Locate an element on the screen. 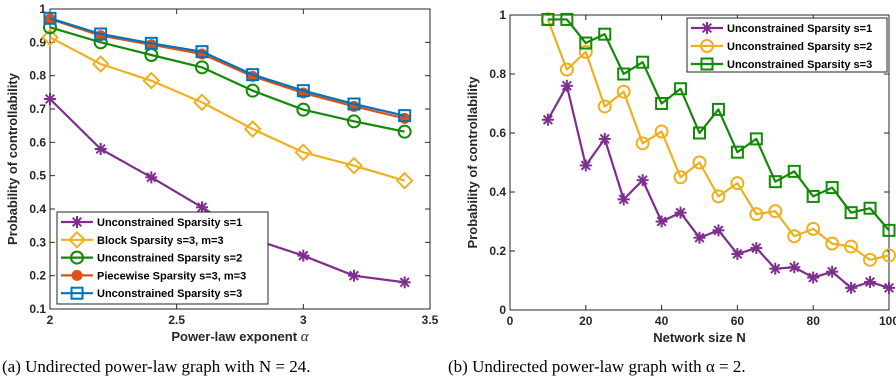 The height and width of the screenshot is (383, 896). a-xtick-label: 3 is located at coordinates (303, 320).